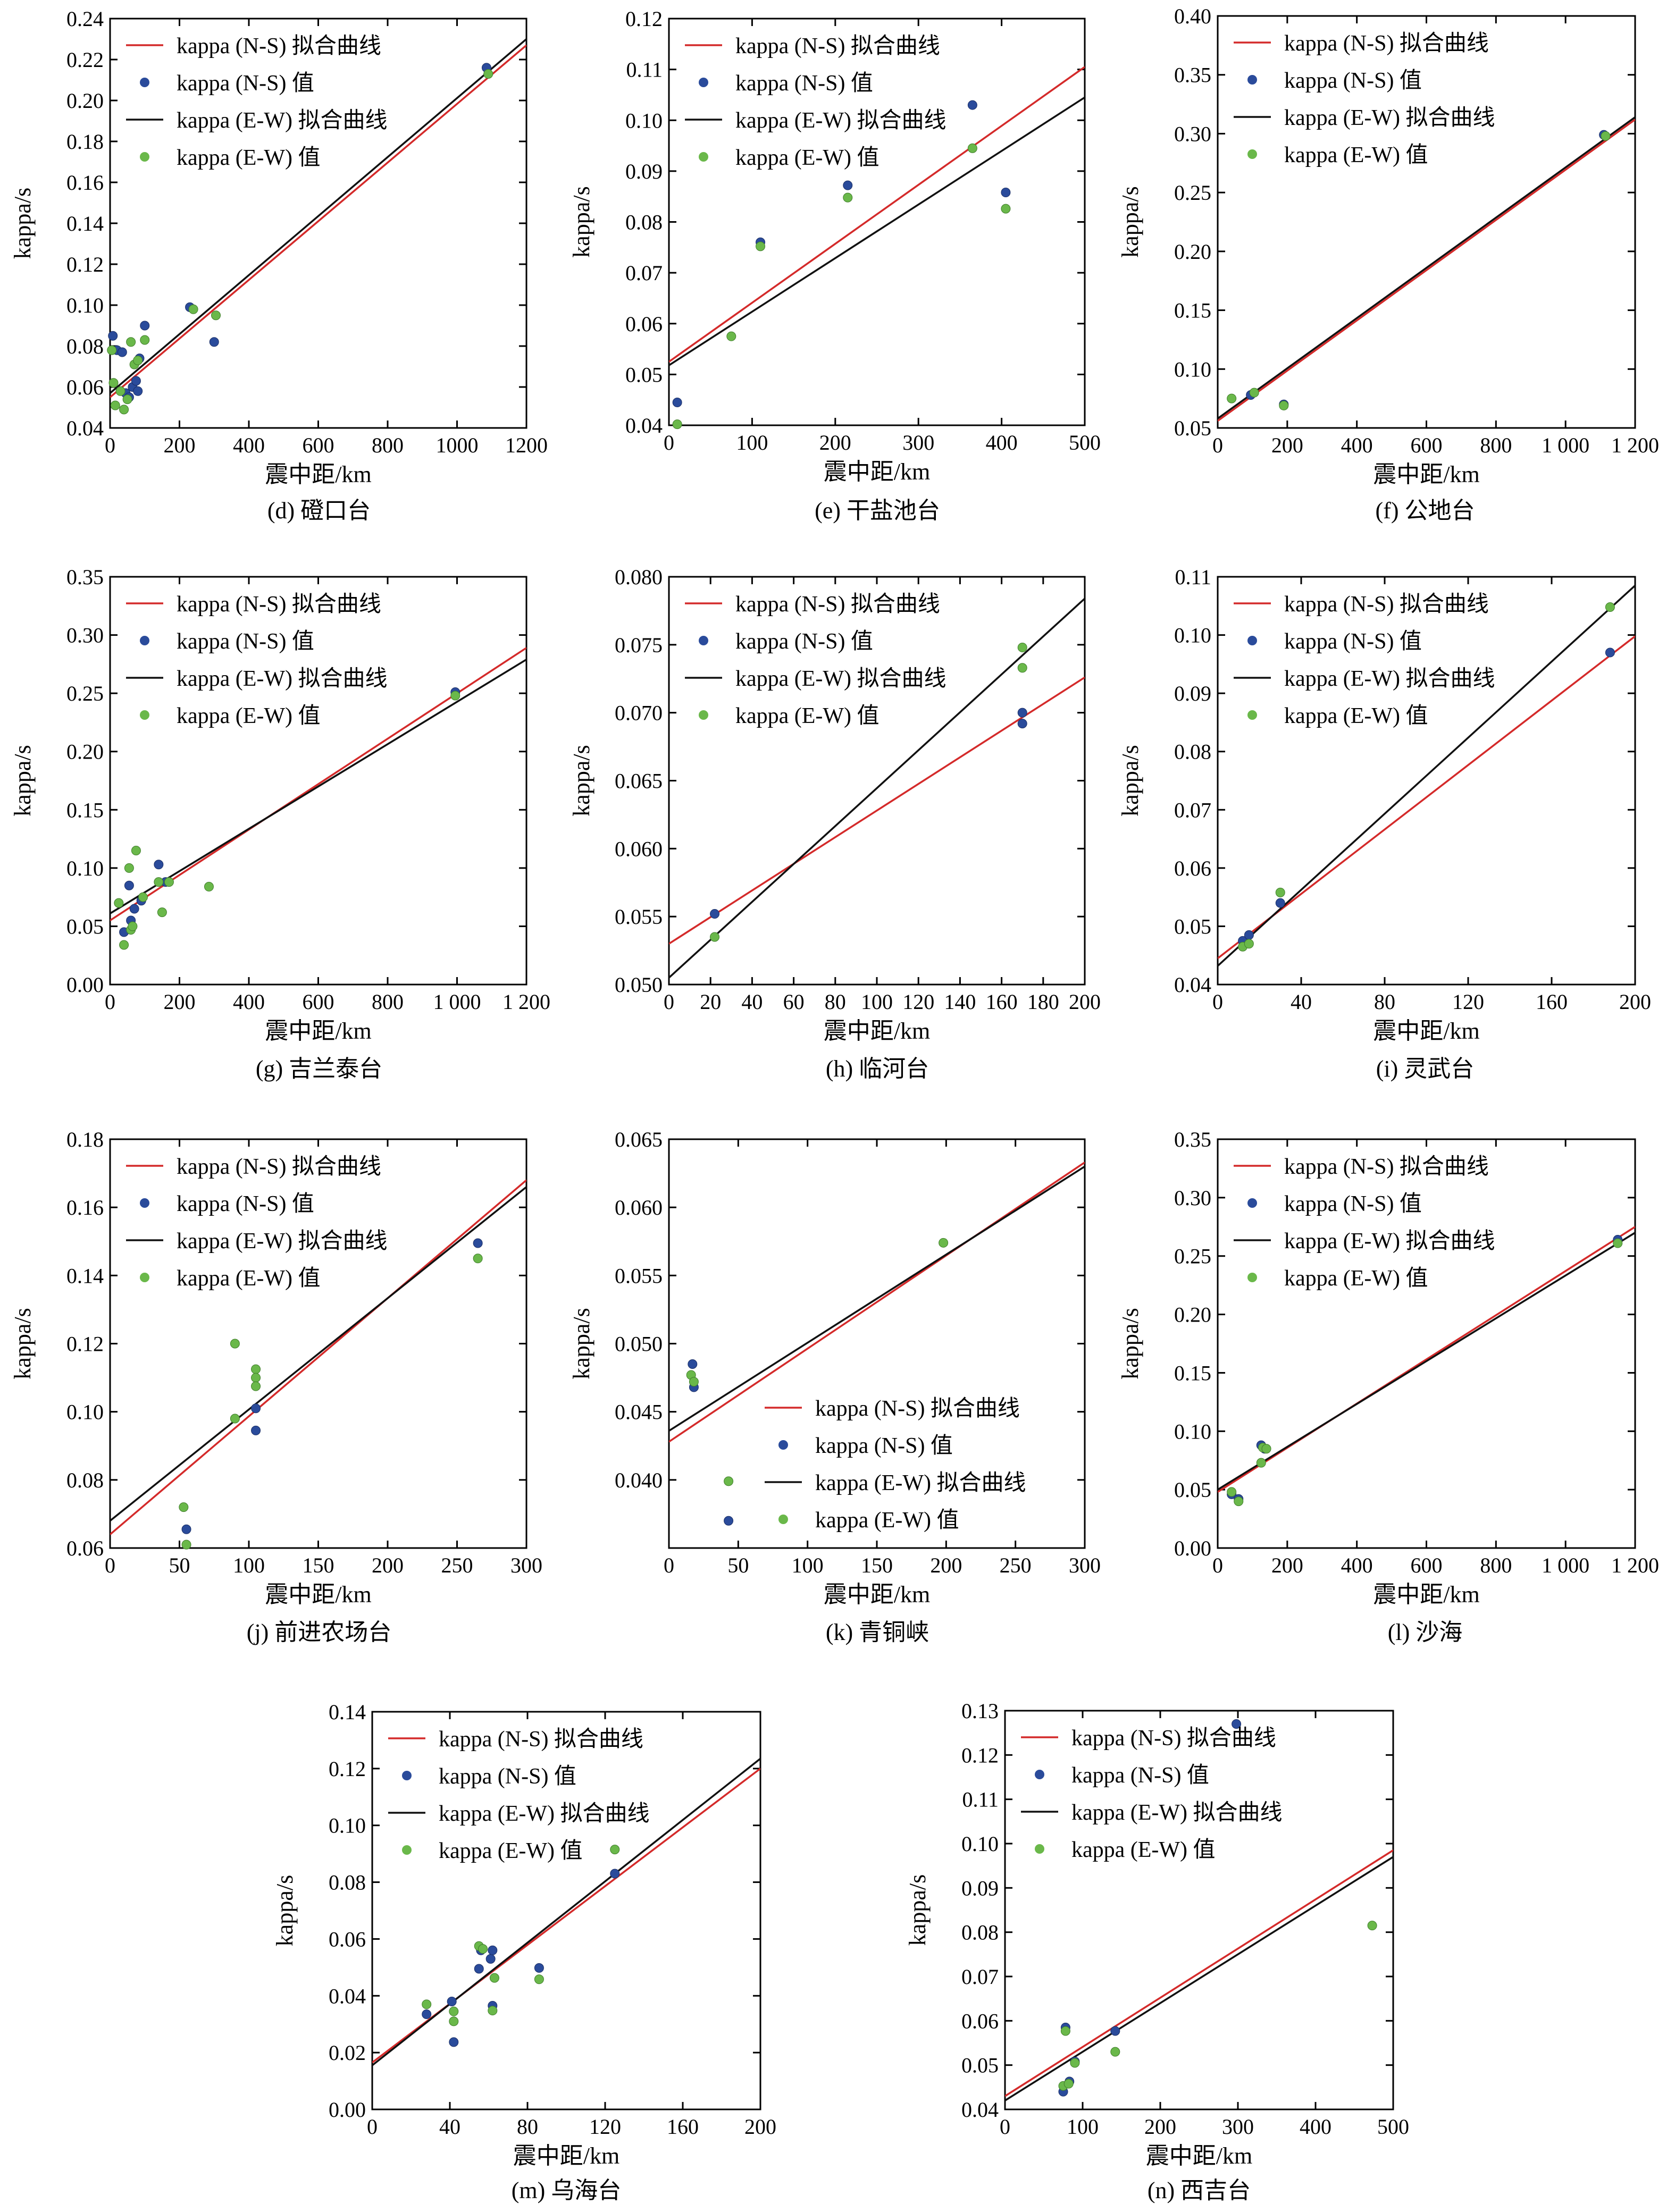 The height and width of the screenshot is (2212, 1675). I want to click on legend-ew-fit-label: kappa (E-W) 拟合曲线, so click(841, 679).